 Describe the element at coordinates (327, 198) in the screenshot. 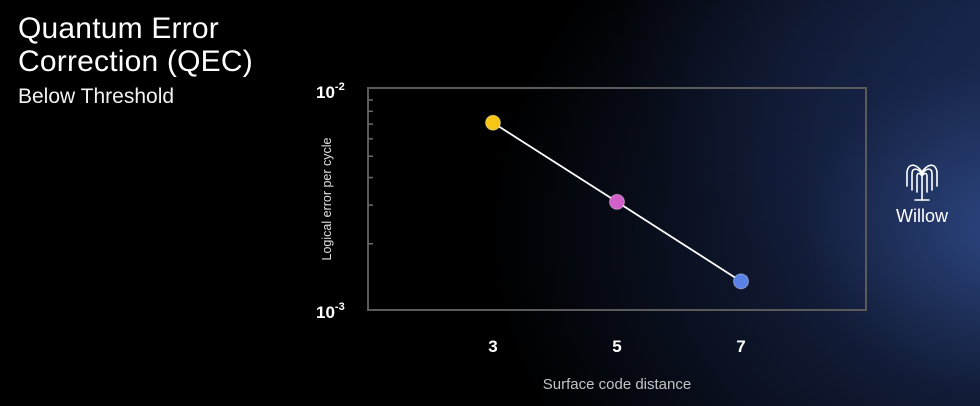

I see `y-axis-label: Logical error per cycle` at that location.